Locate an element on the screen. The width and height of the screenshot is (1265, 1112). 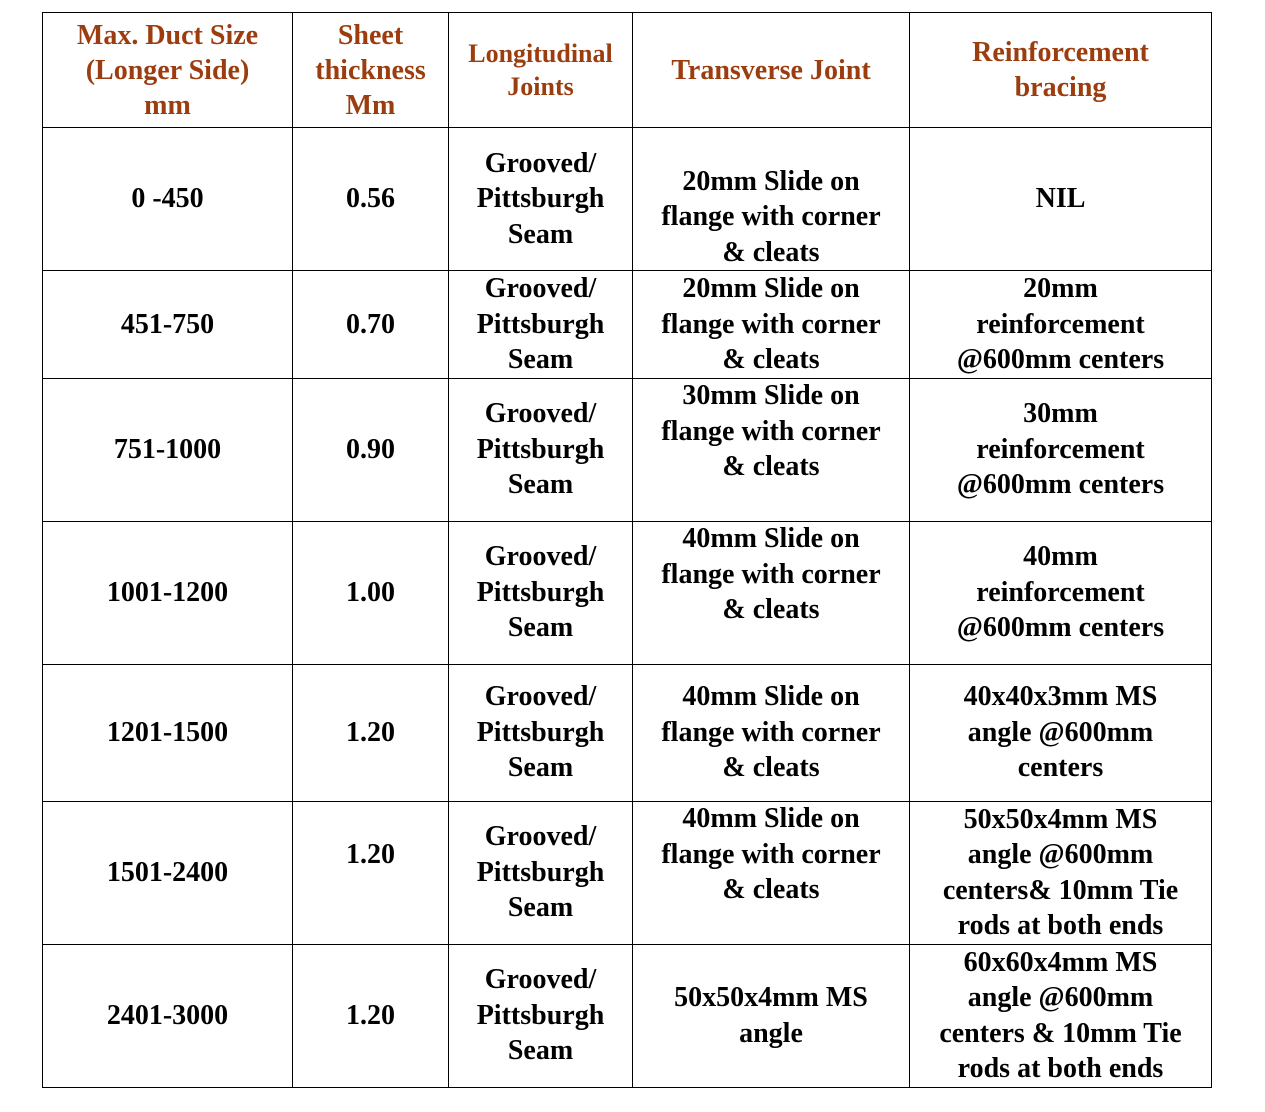
header-sheet-thickness: Sheet thickness Mm is located at coordinates (370, 70).